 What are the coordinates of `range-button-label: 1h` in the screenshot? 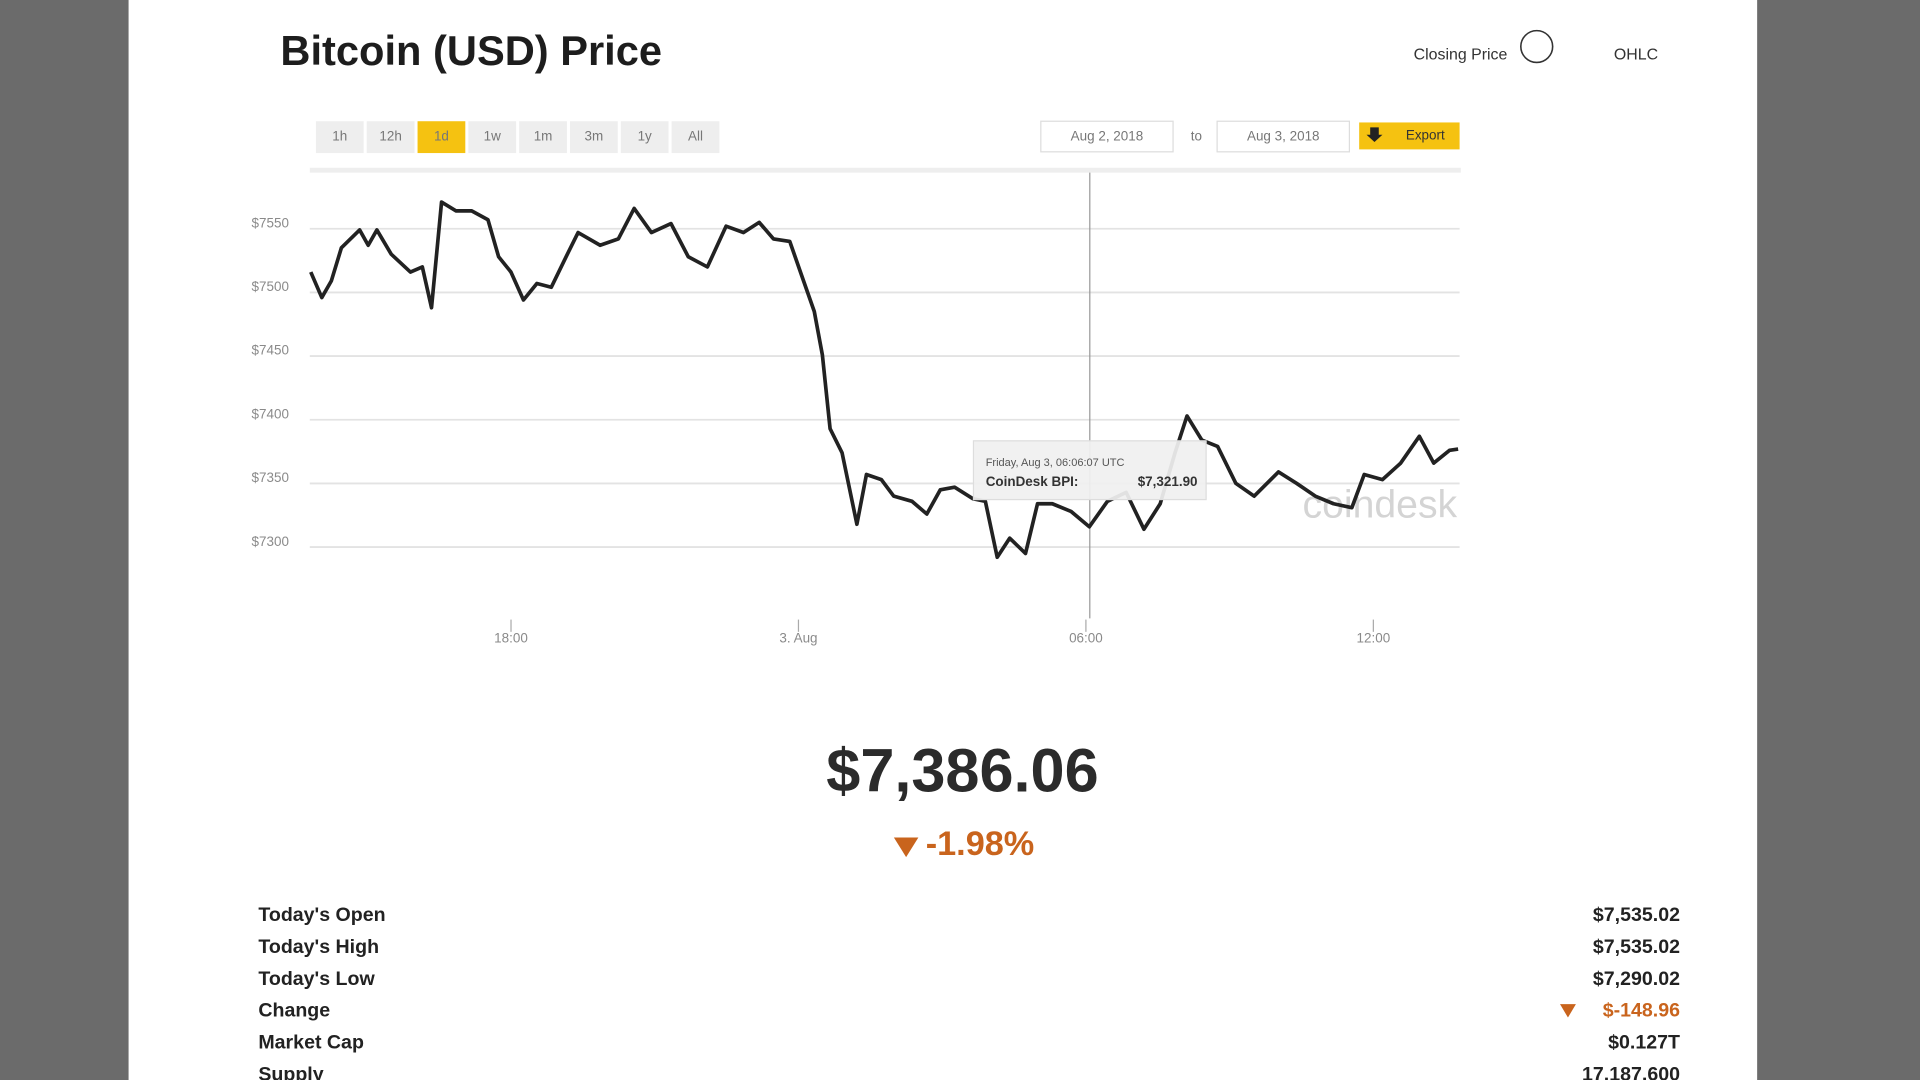 It's located at (339, 136).